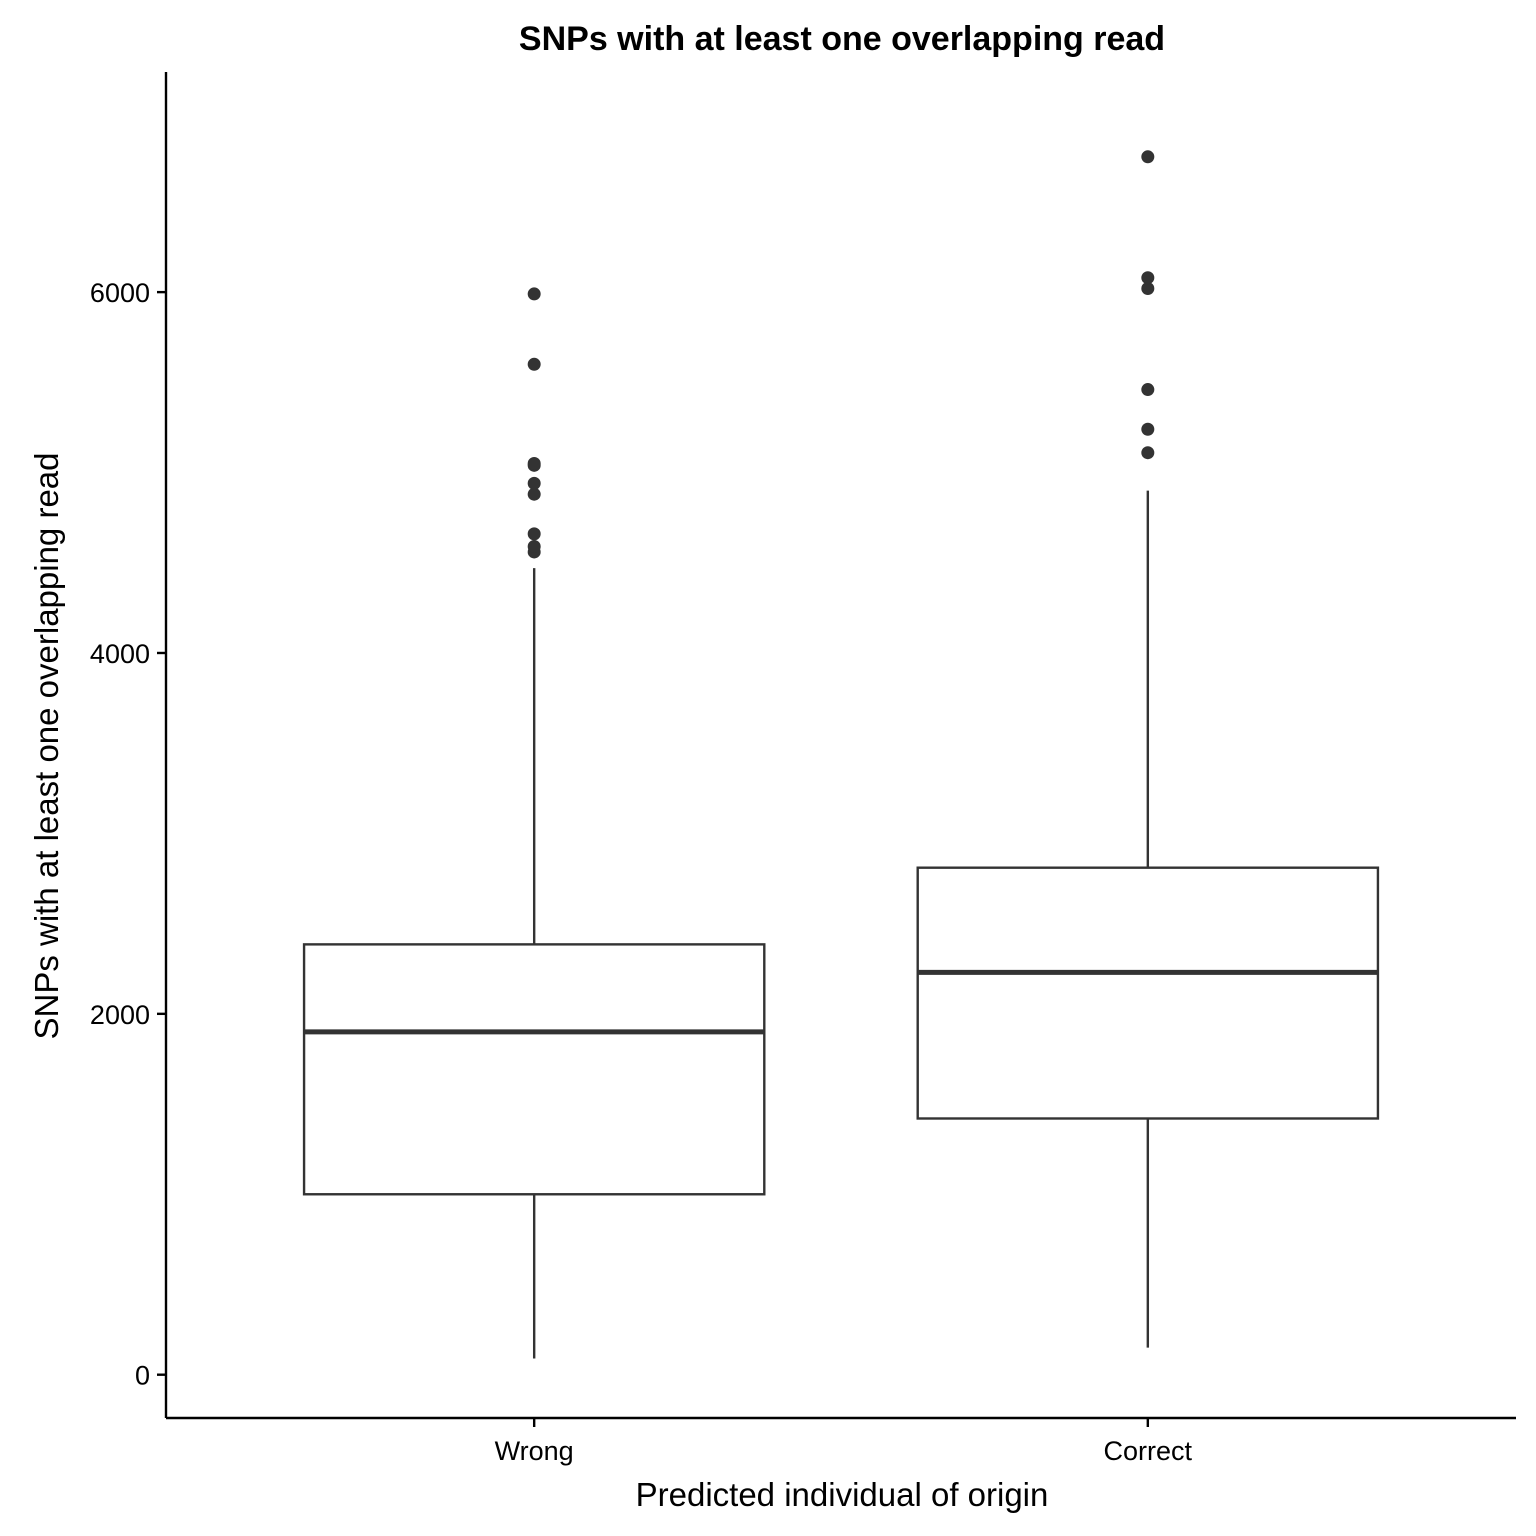  What do you see at coordinates (1148, 993) in the screenshot?
I see `box-correct` at bounding box center [1148, 993].